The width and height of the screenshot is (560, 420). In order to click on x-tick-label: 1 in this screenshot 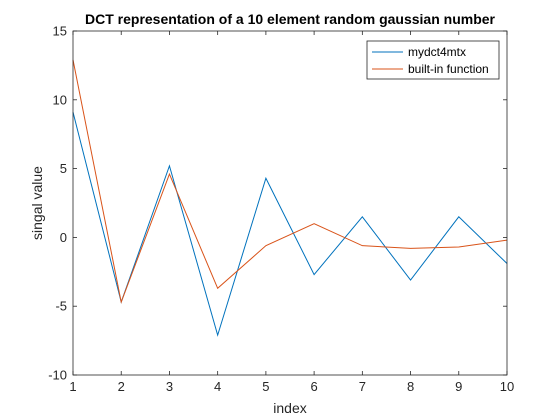, I will do `click(72, 386)`.